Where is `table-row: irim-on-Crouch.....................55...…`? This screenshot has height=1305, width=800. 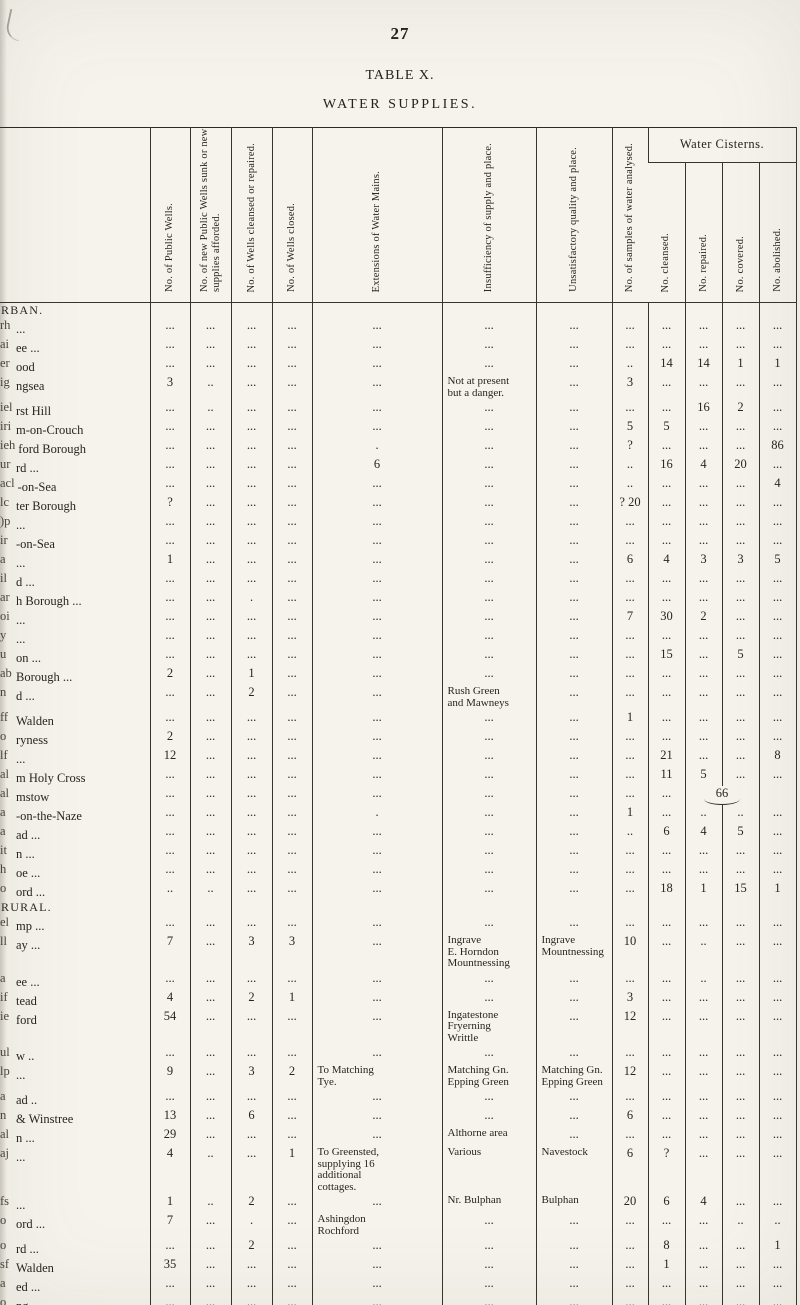 table-row: irim-on-Crouch.....................55...… is located at coordinates (398, 428).